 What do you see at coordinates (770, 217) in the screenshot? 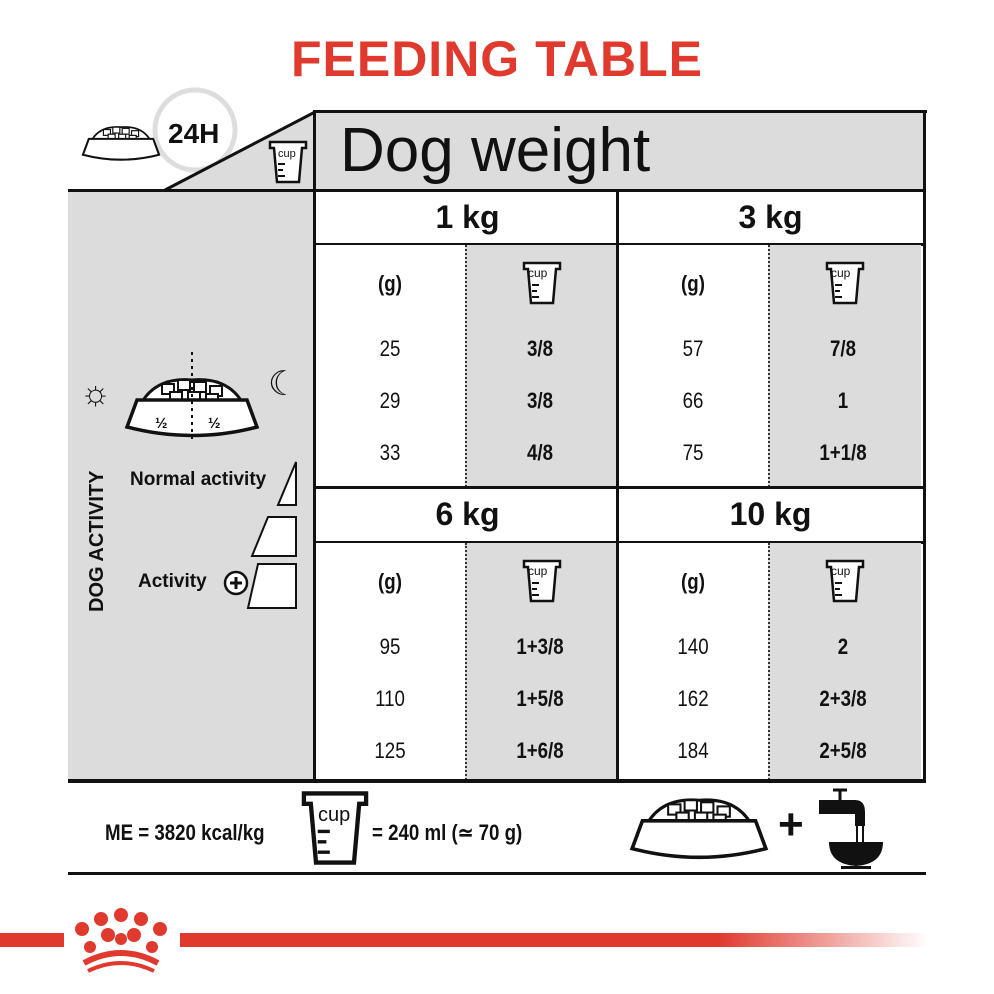
I see `weight-label: 3 kg` at bounding box center [770, 217].